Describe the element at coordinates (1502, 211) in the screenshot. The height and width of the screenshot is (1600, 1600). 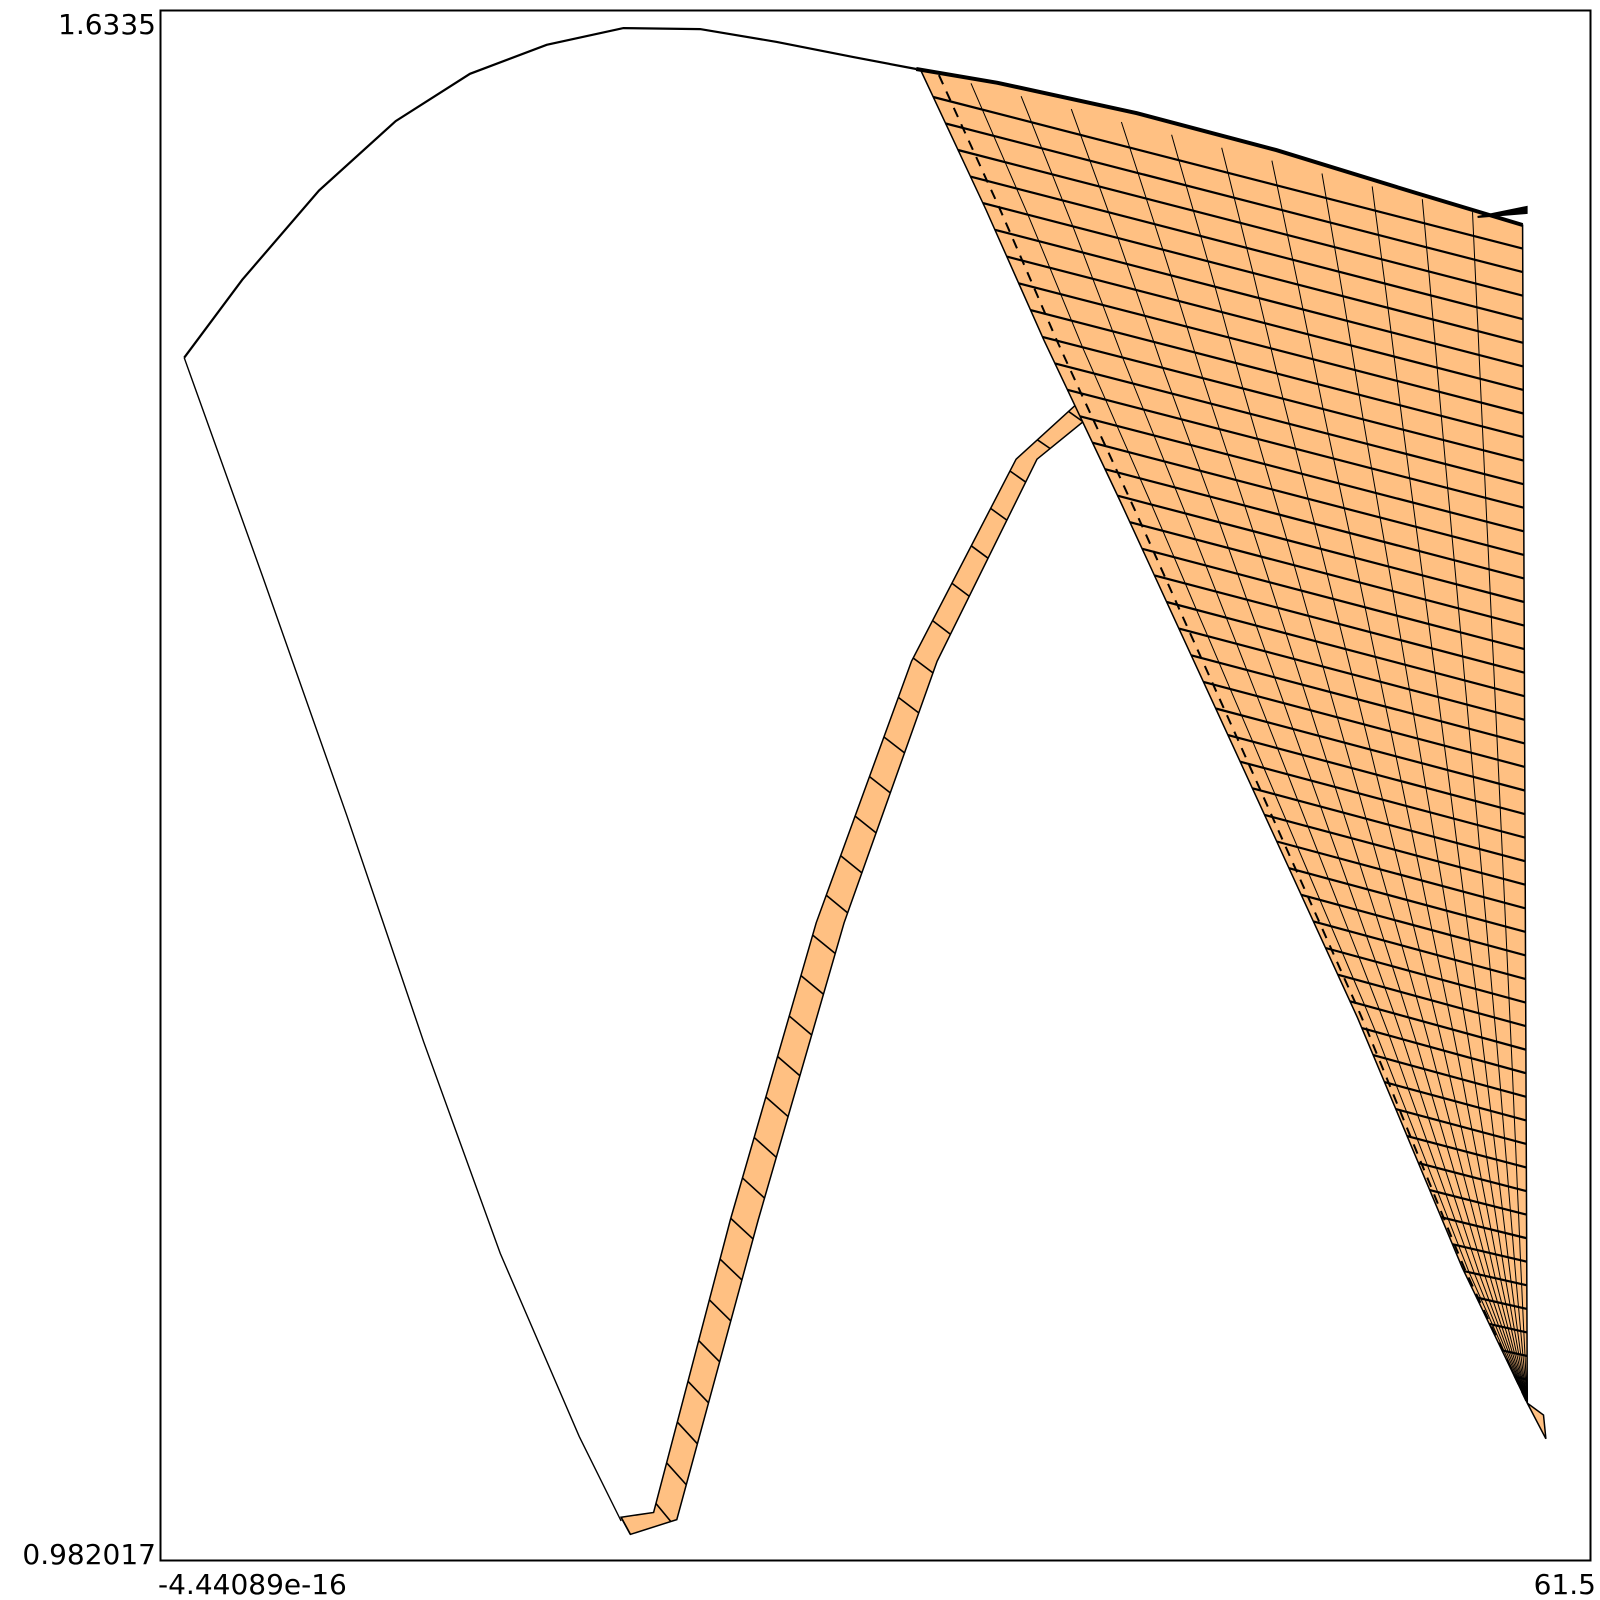
I see `mesh-top-right-tab` at that location.